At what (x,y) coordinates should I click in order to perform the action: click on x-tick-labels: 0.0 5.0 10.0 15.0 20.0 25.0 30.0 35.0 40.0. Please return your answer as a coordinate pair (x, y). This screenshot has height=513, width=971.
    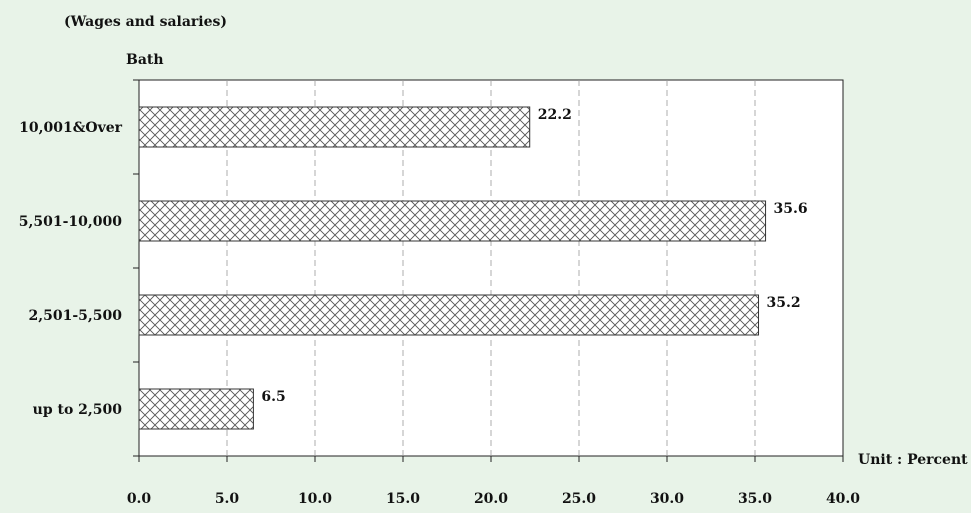
    Looking at the image, I should click on (493, 499).